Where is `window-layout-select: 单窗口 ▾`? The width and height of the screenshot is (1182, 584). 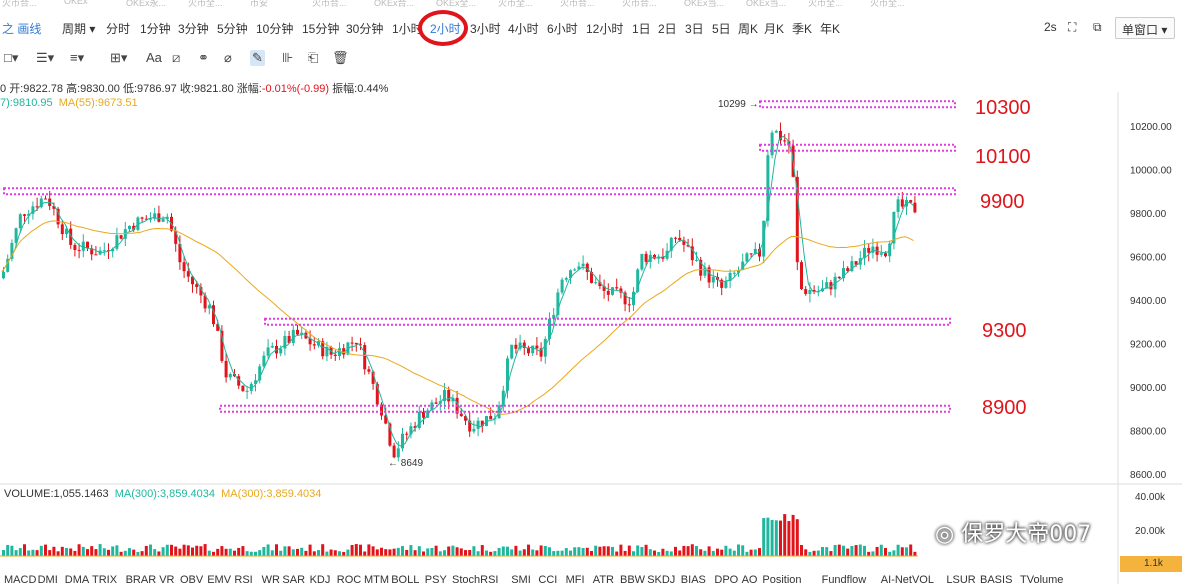 window-layout-select: 单窗口 ▾ is located at coordinates (1145, 28).